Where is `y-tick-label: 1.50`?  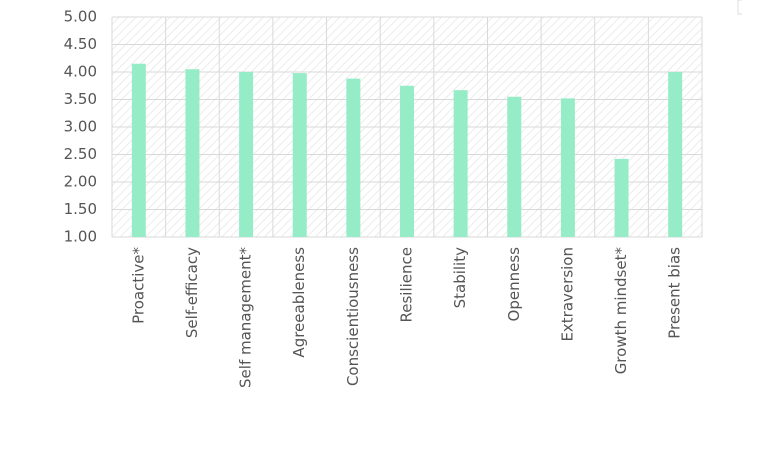
y-tick-label: 1.50 is located at coordinates (80, 209).